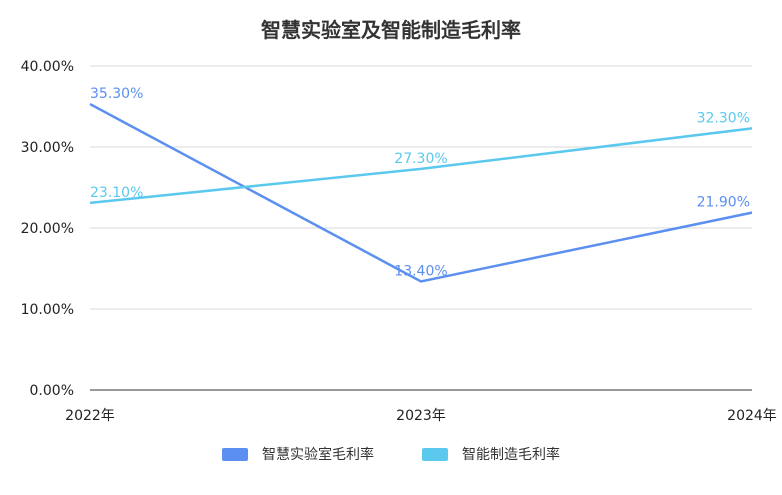  What do you see at coordinates (47, 148) in the screenshot?
I see `y-tick-label: 30.00%` at bounding box center [47, 148].